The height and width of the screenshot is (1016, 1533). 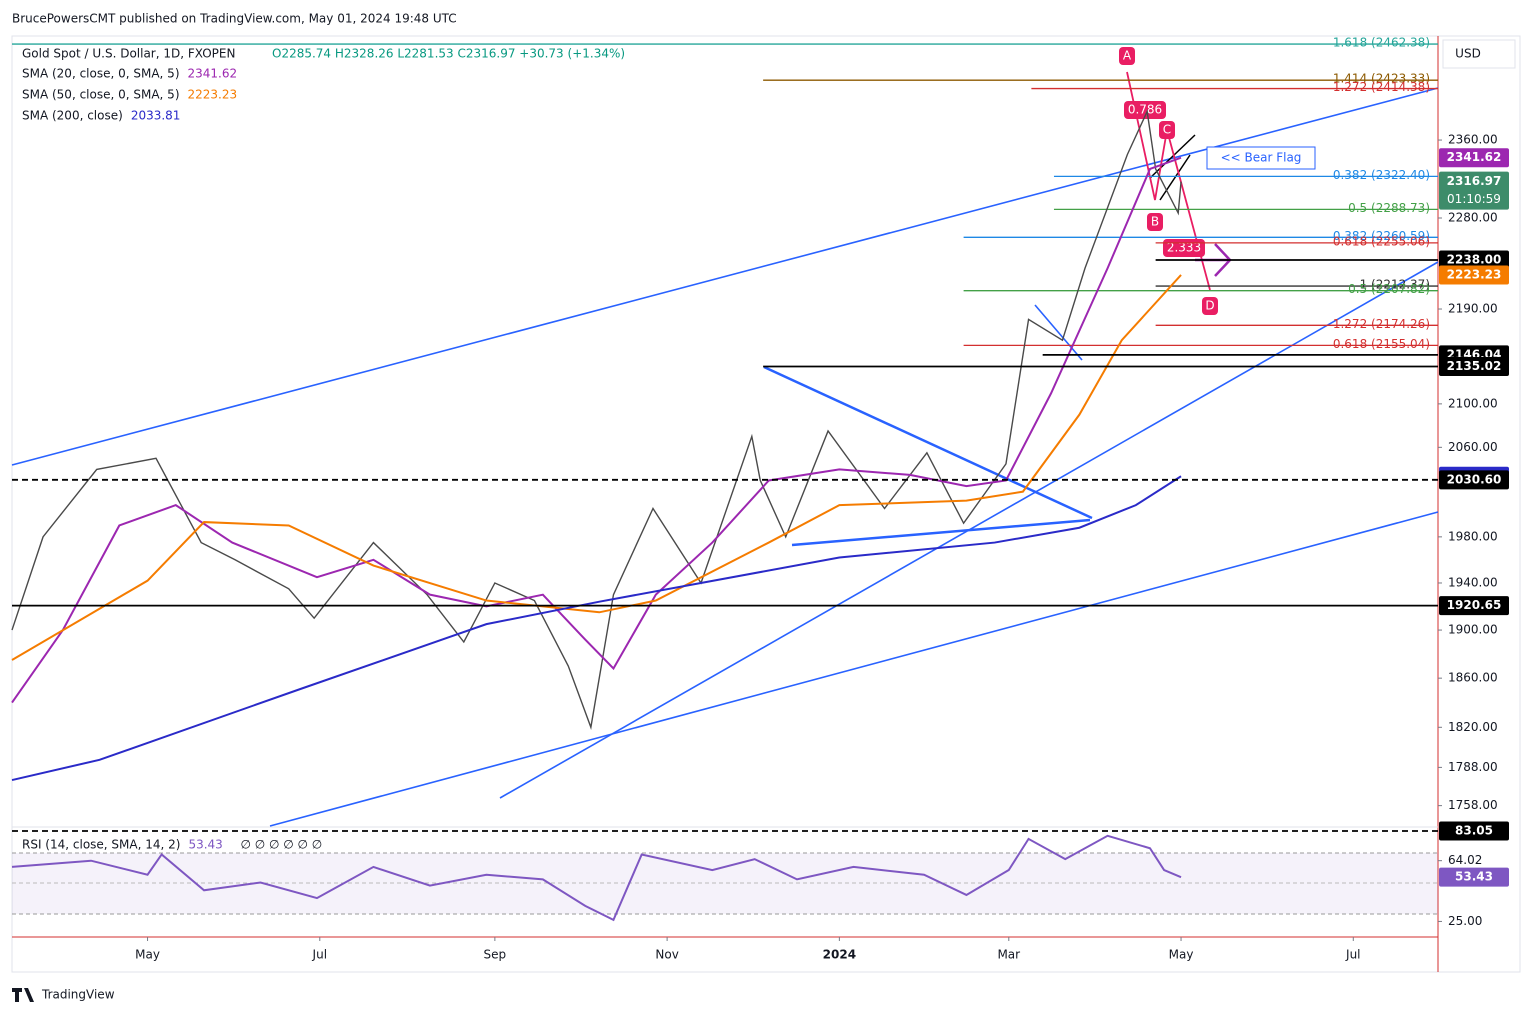 What do you see at coordinates (495, 955) in the screenshot?
I see `x-tick-label: Sep` at bounding box center [495, 955].